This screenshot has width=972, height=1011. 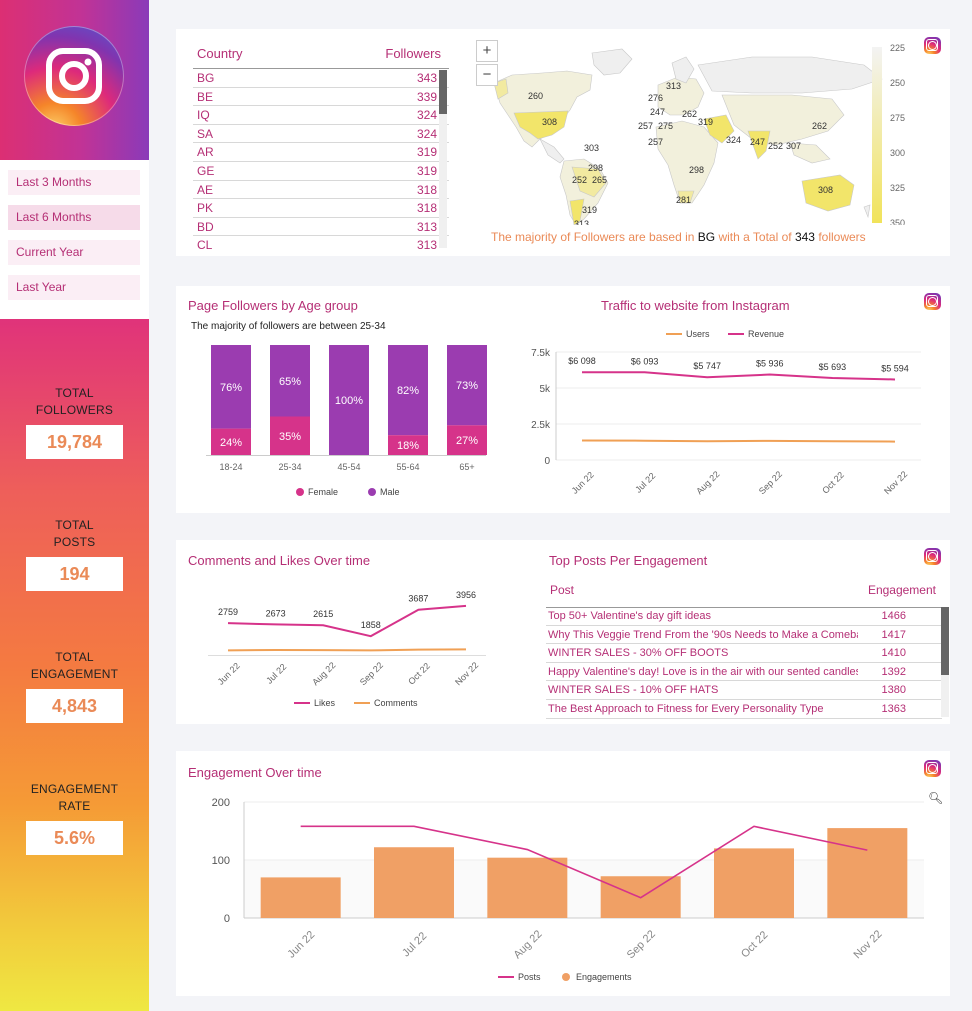 What do you see at coordinates (562, 590) in the screenshot?
I see `post-header: Post` at bounding box center [562, 590].